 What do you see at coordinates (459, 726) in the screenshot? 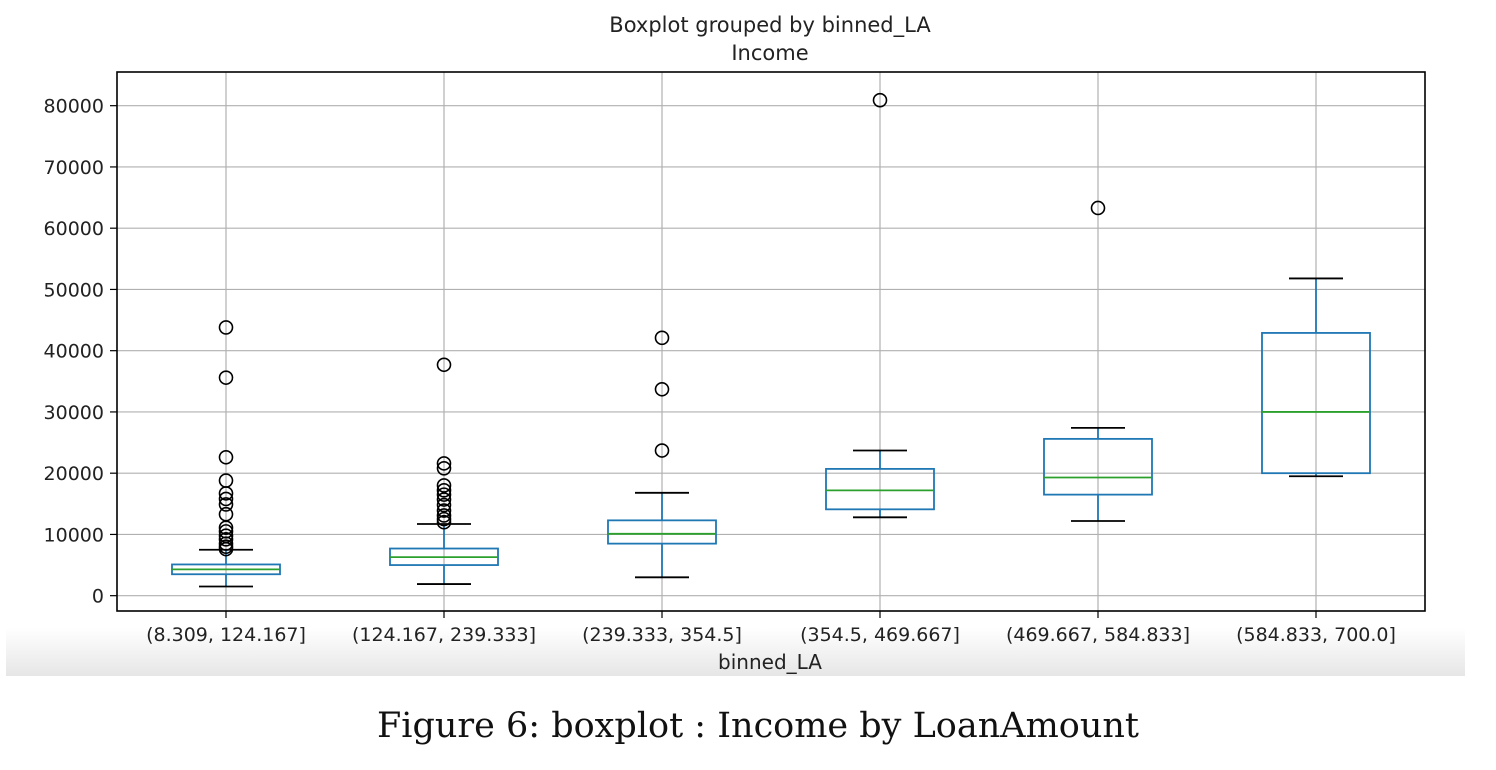
I see `caption-label: Figure 6:` at bounding box center [459, 726].